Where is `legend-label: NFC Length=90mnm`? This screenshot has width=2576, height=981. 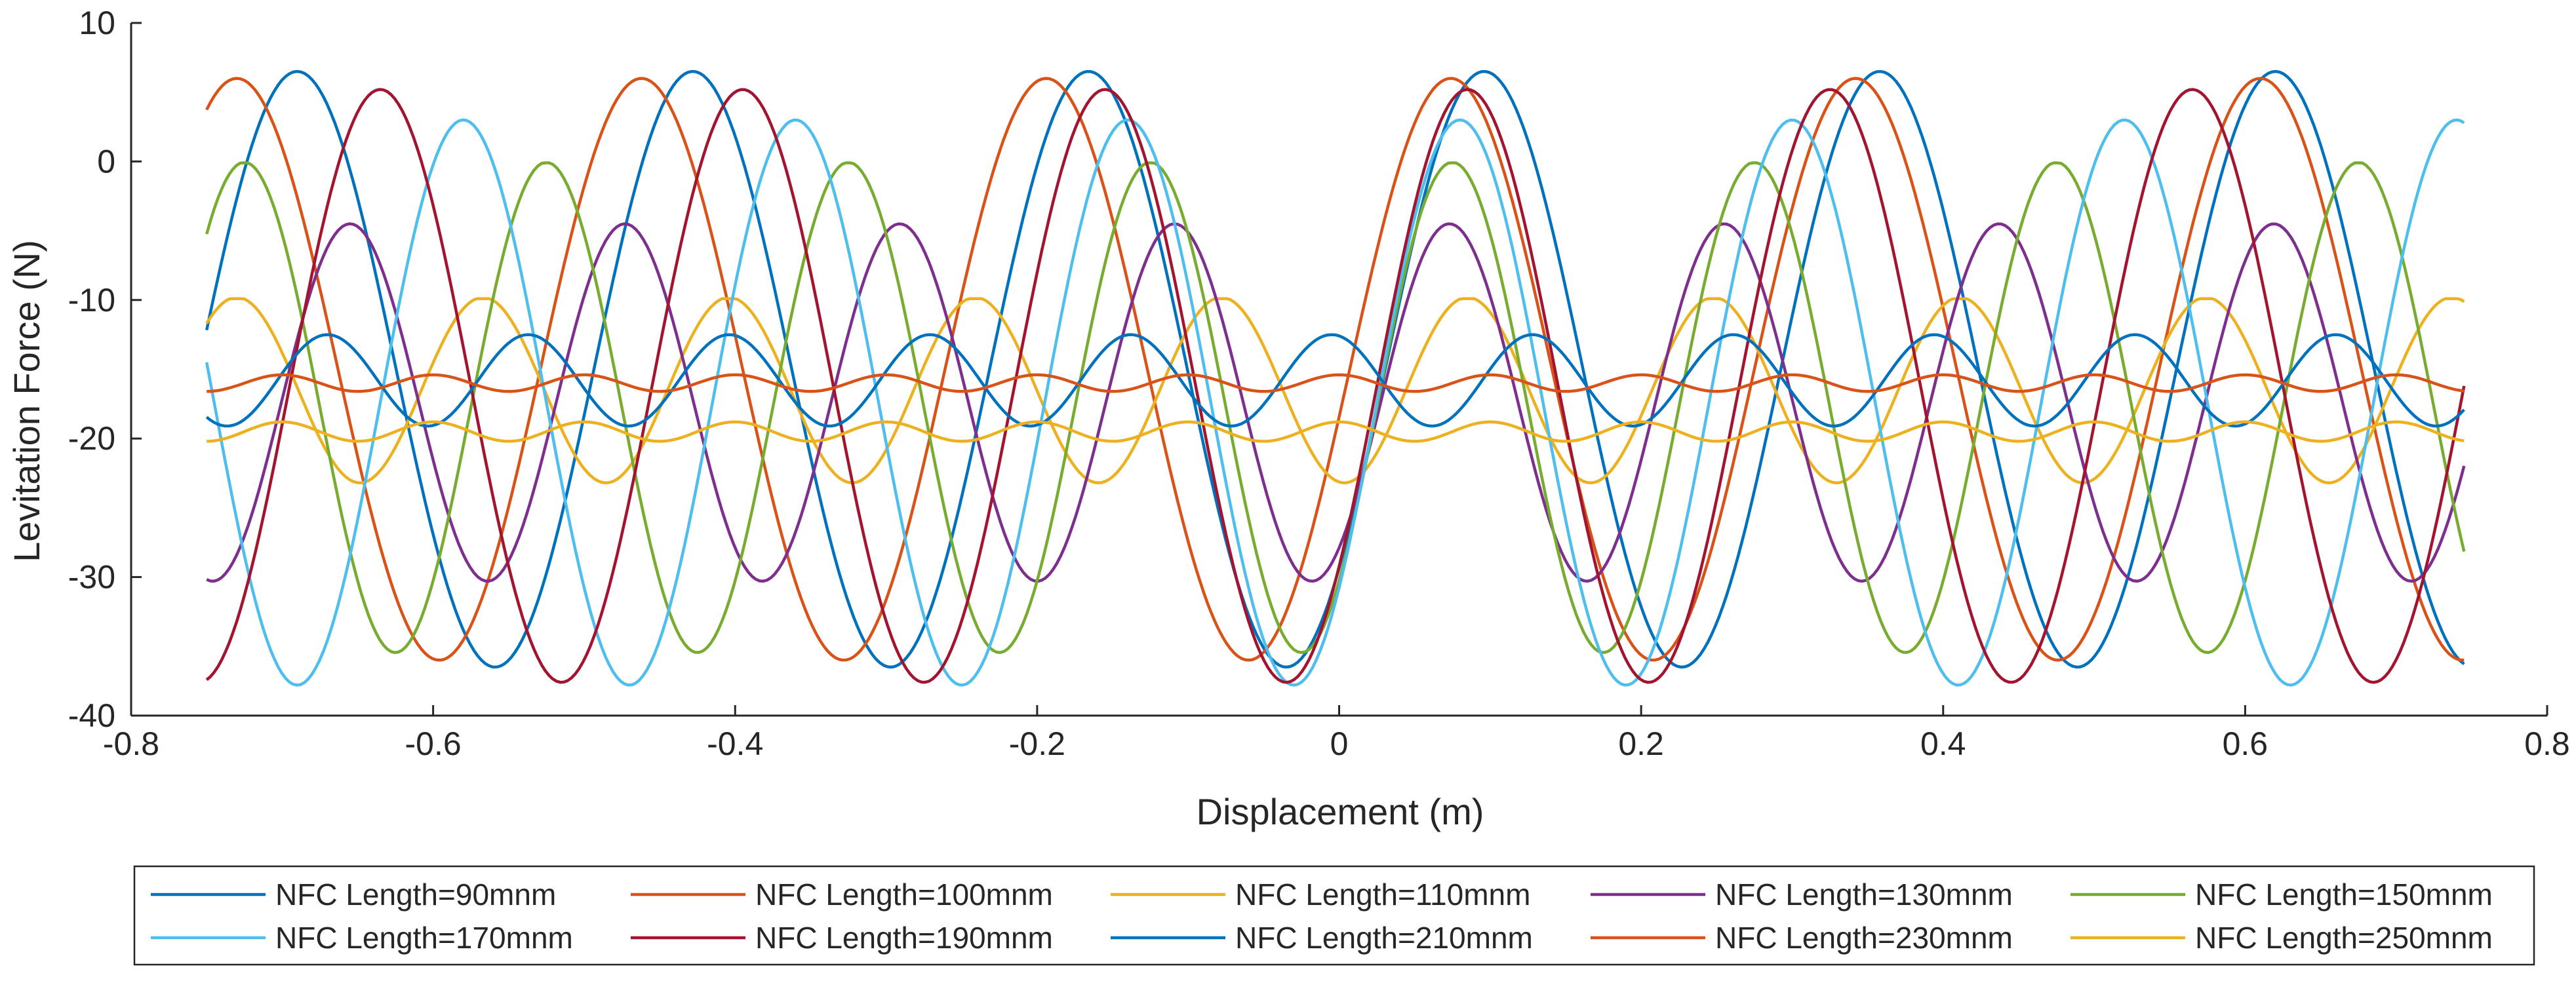 legend-label: NFC Length=90mnm is located at coordinates (415, 895).